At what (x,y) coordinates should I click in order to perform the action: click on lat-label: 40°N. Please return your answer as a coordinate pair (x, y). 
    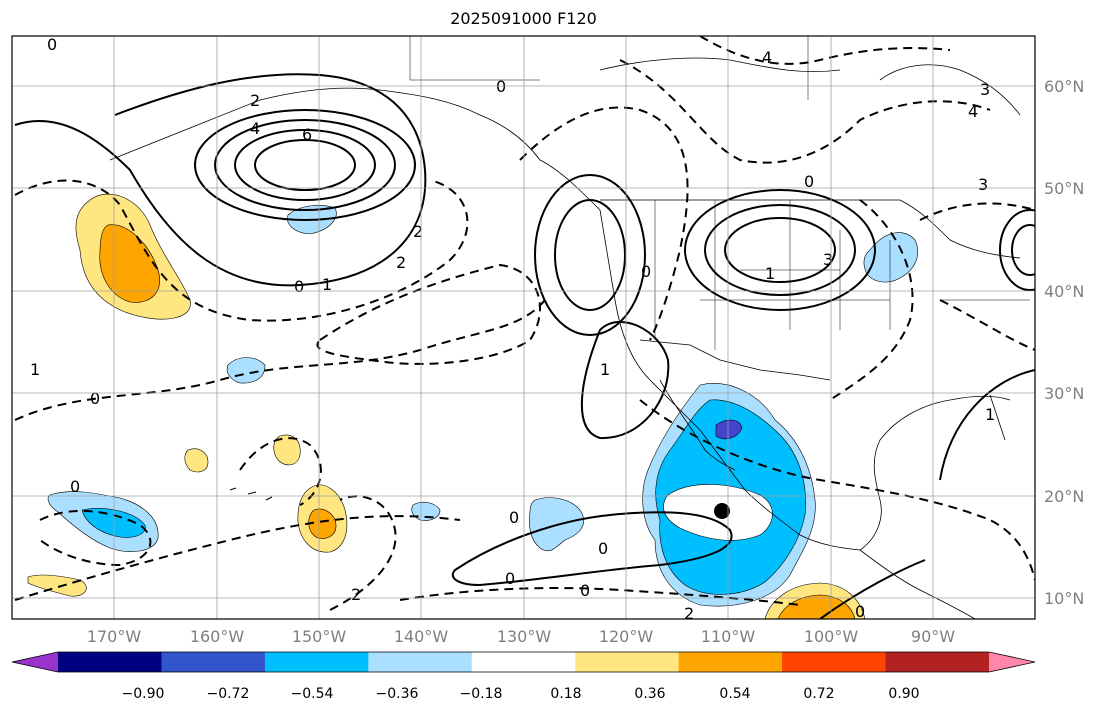
    Looking at the image, I should click on (1064, 291).